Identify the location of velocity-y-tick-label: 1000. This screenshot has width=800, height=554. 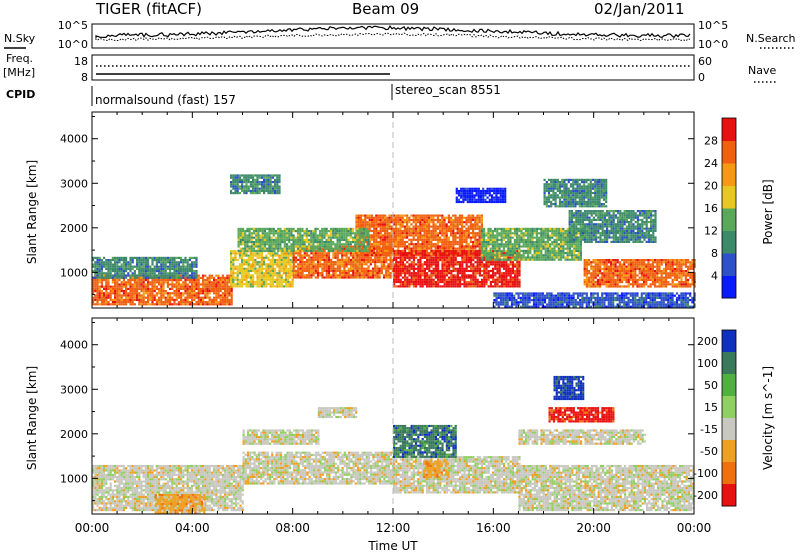
(74, 478).